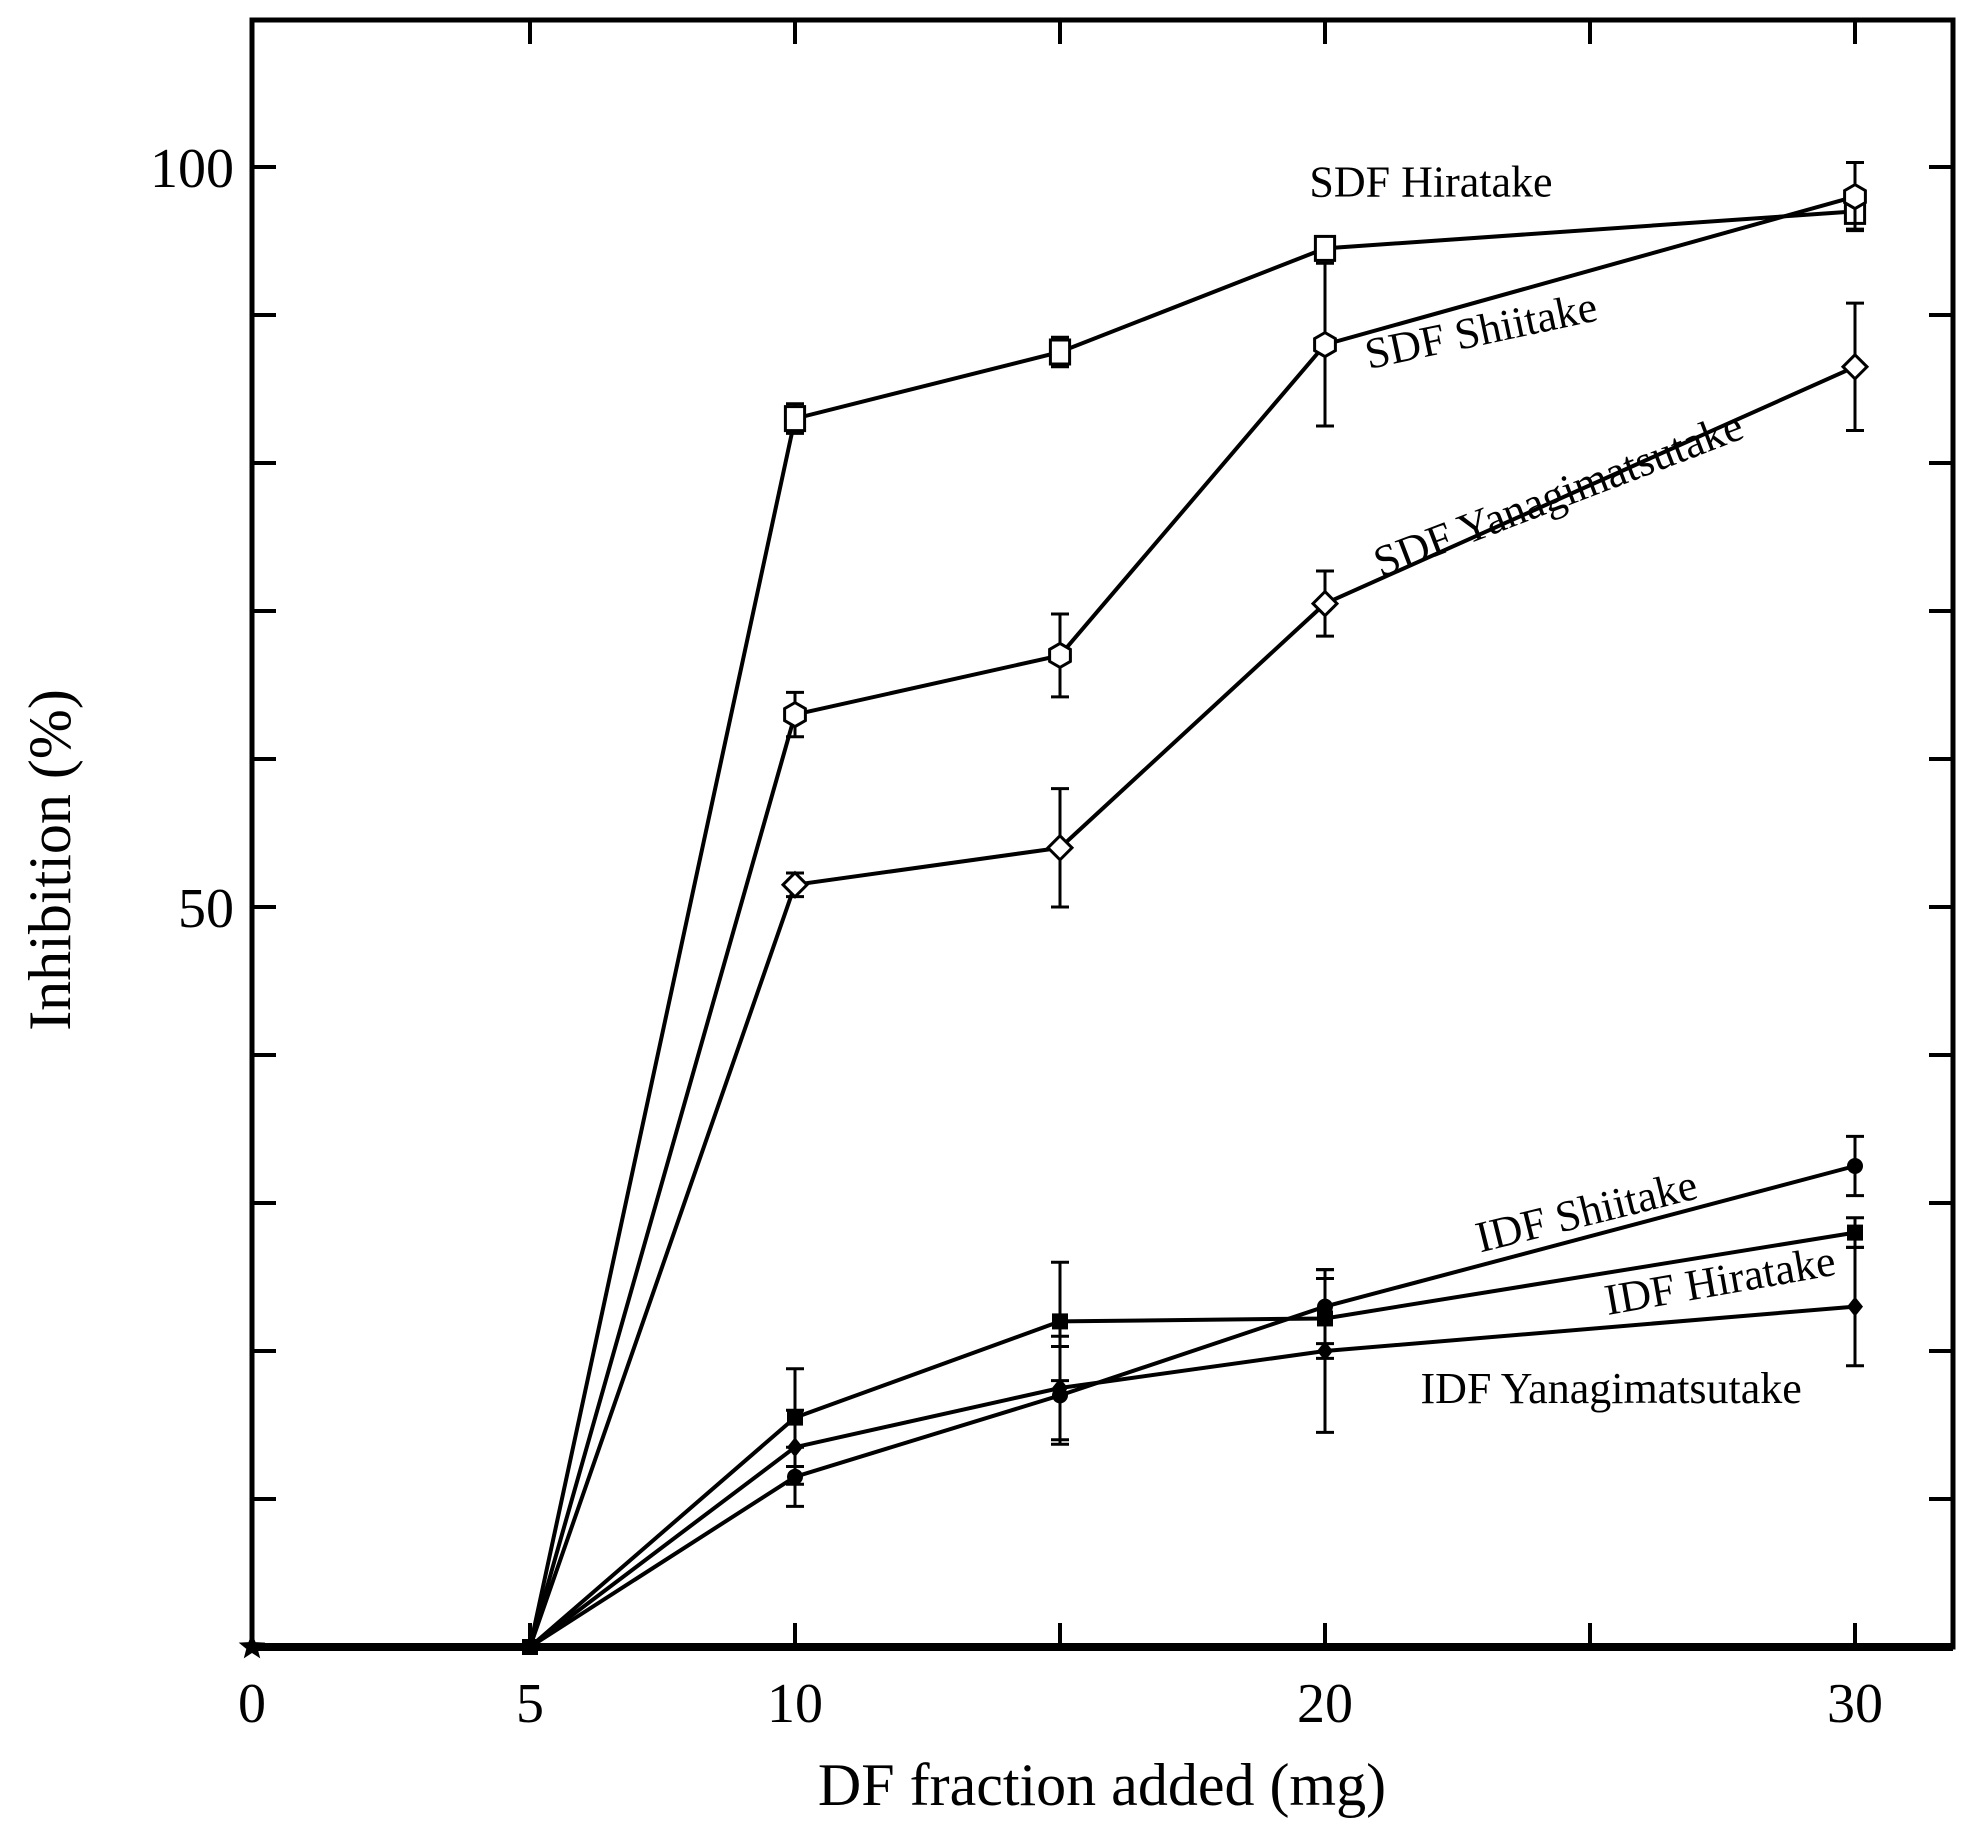 The height and width of the screenshot is (1825, 1977). What do you see at coordinates (252, 1646) in the screenshot?
I see `star-filled-marker` at bounding box center [252, 1646].